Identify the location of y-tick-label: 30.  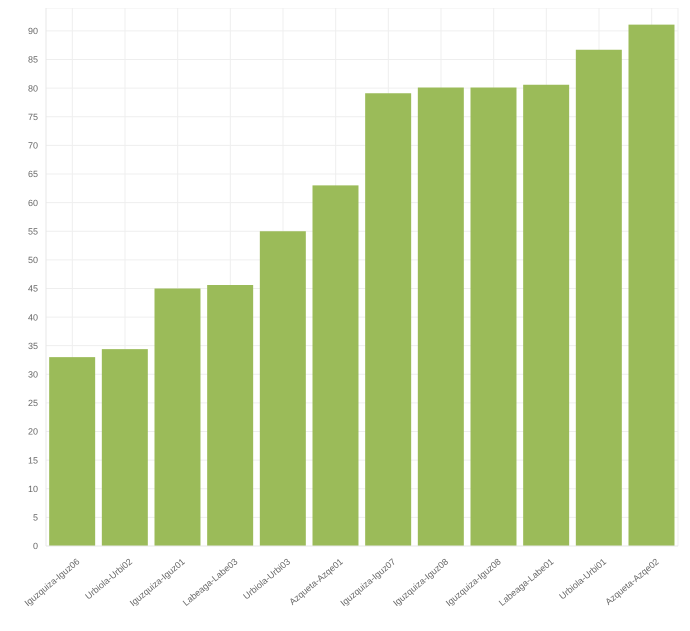
(33, 374).